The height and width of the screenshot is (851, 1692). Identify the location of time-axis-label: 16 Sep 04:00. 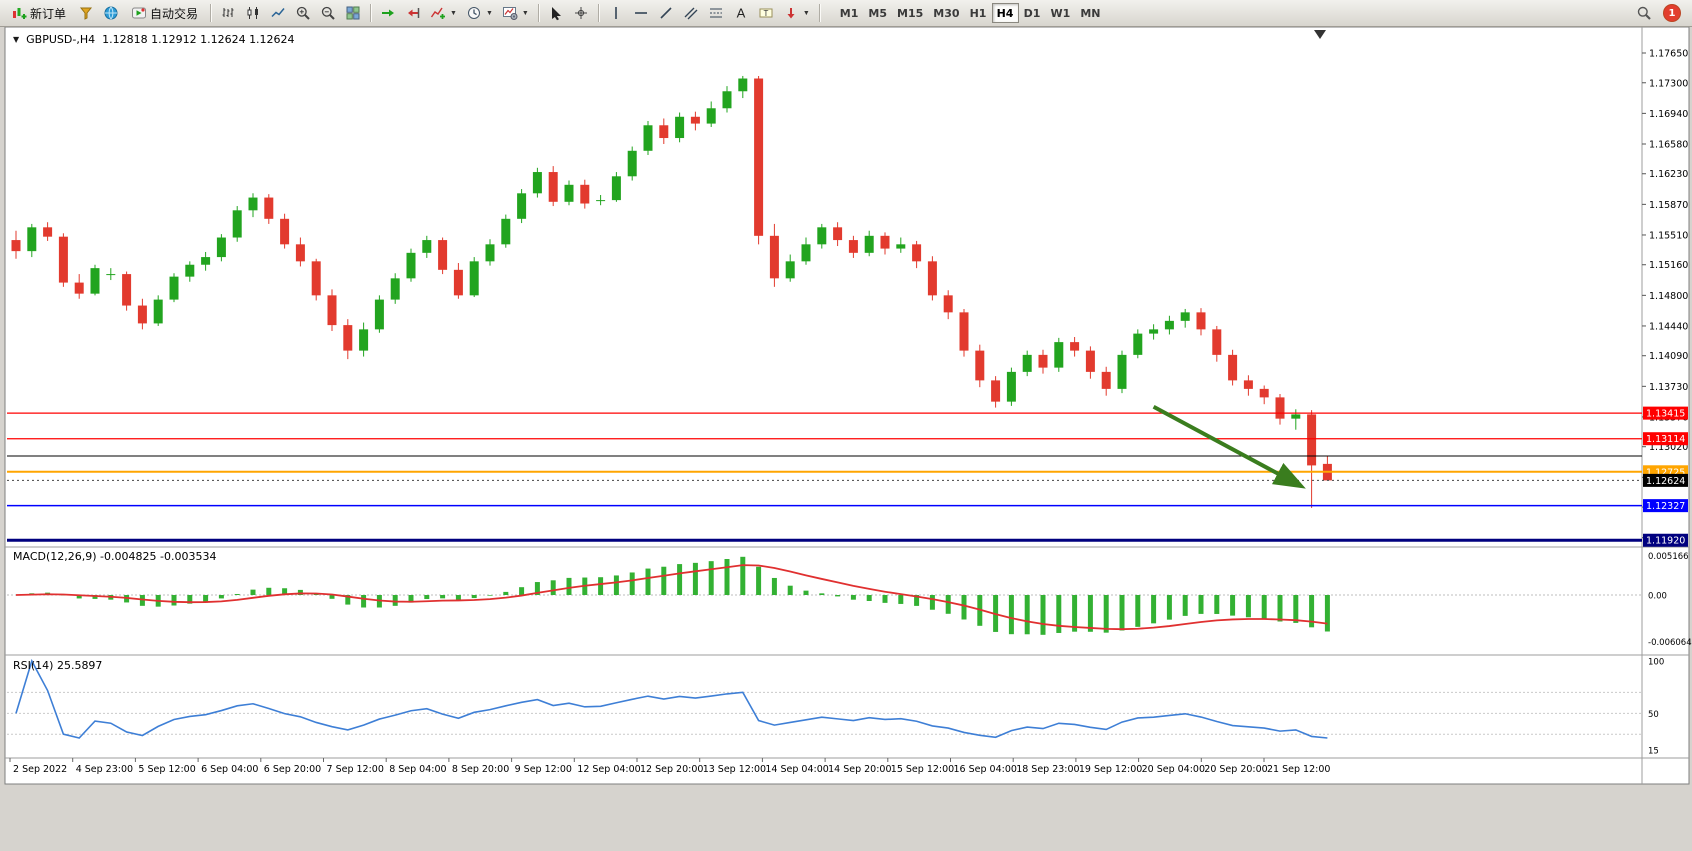
(985, 769).